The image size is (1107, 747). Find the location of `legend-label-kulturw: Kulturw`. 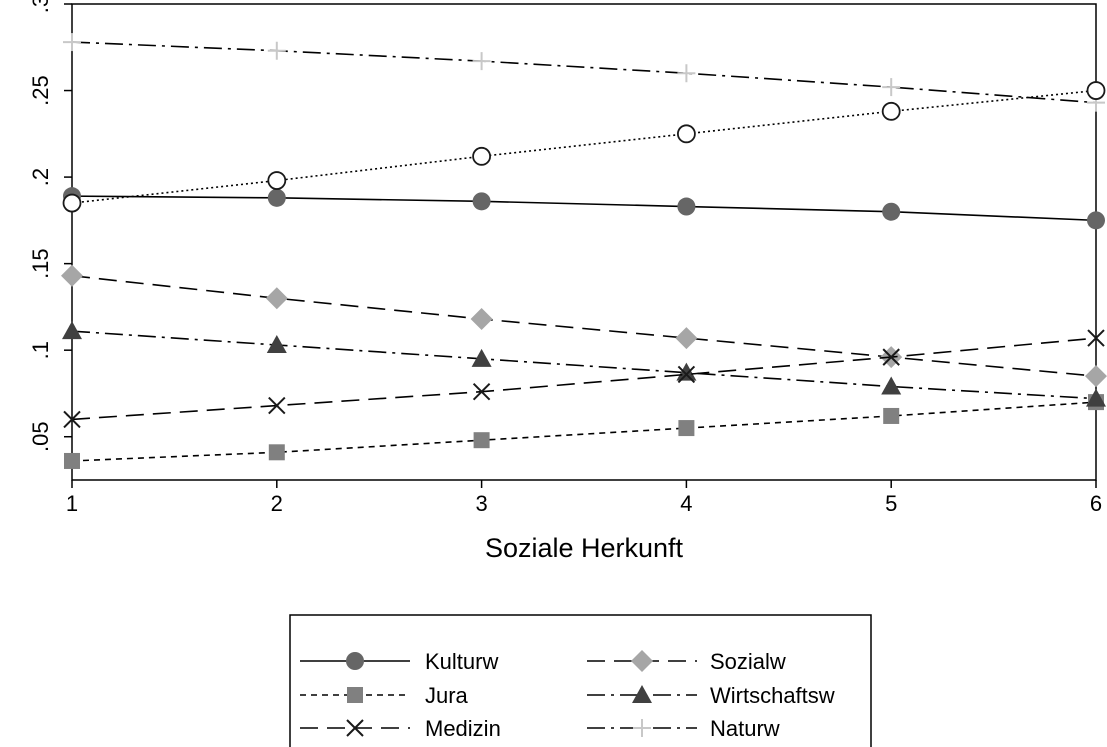

legend-label-kulturw: Kulturw is located at coordinates (461, 661).